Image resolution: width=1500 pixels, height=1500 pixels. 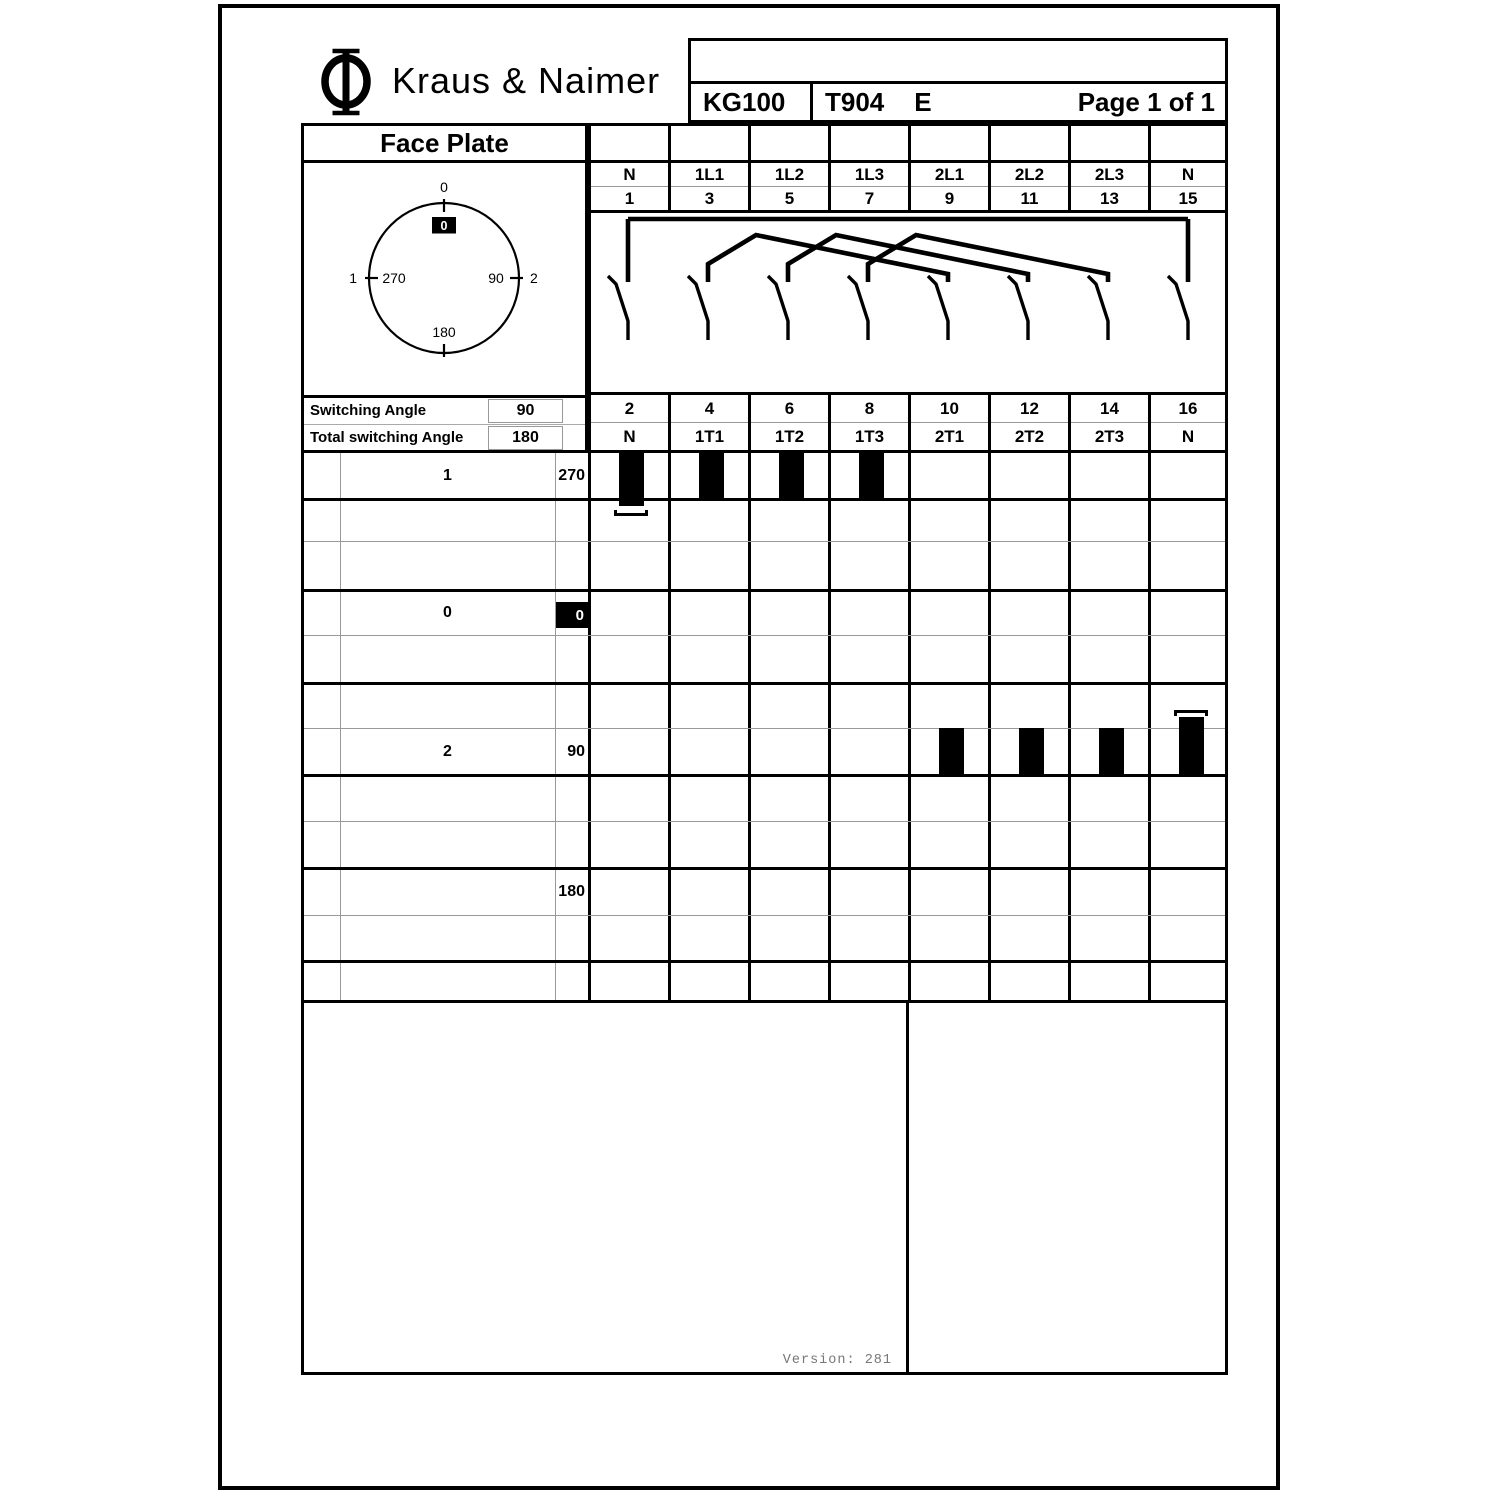 I want to click on dial-marker-label: 0, so click(x=444, y=226).